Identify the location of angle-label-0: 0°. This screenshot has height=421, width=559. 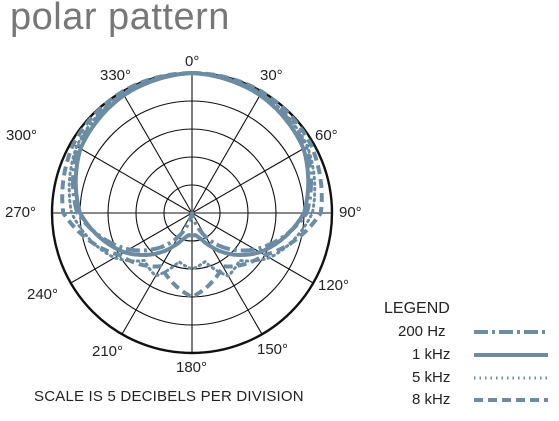
(192, 61).